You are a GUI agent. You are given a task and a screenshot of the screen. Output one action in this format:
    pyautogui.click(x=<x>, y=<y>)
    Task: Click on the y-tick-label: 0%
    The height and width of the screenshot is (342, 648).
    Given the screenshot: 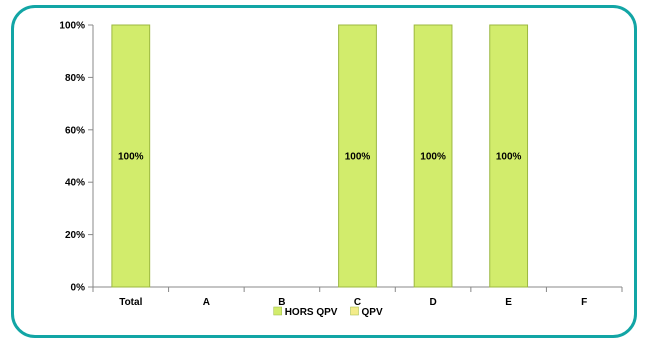 What is the action you would take?
    pyautogui.click(x=78, y=288)
    